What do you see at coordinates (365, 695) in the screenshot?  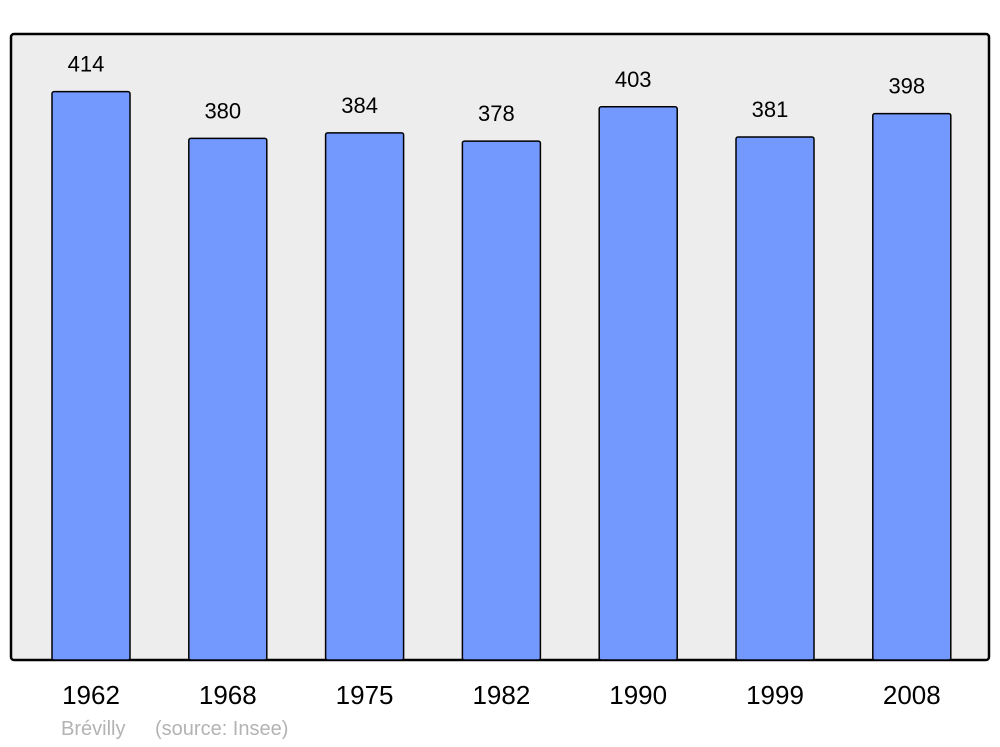 I see `x-tick-label-1975: 1975` at bounding box center [365, 695].